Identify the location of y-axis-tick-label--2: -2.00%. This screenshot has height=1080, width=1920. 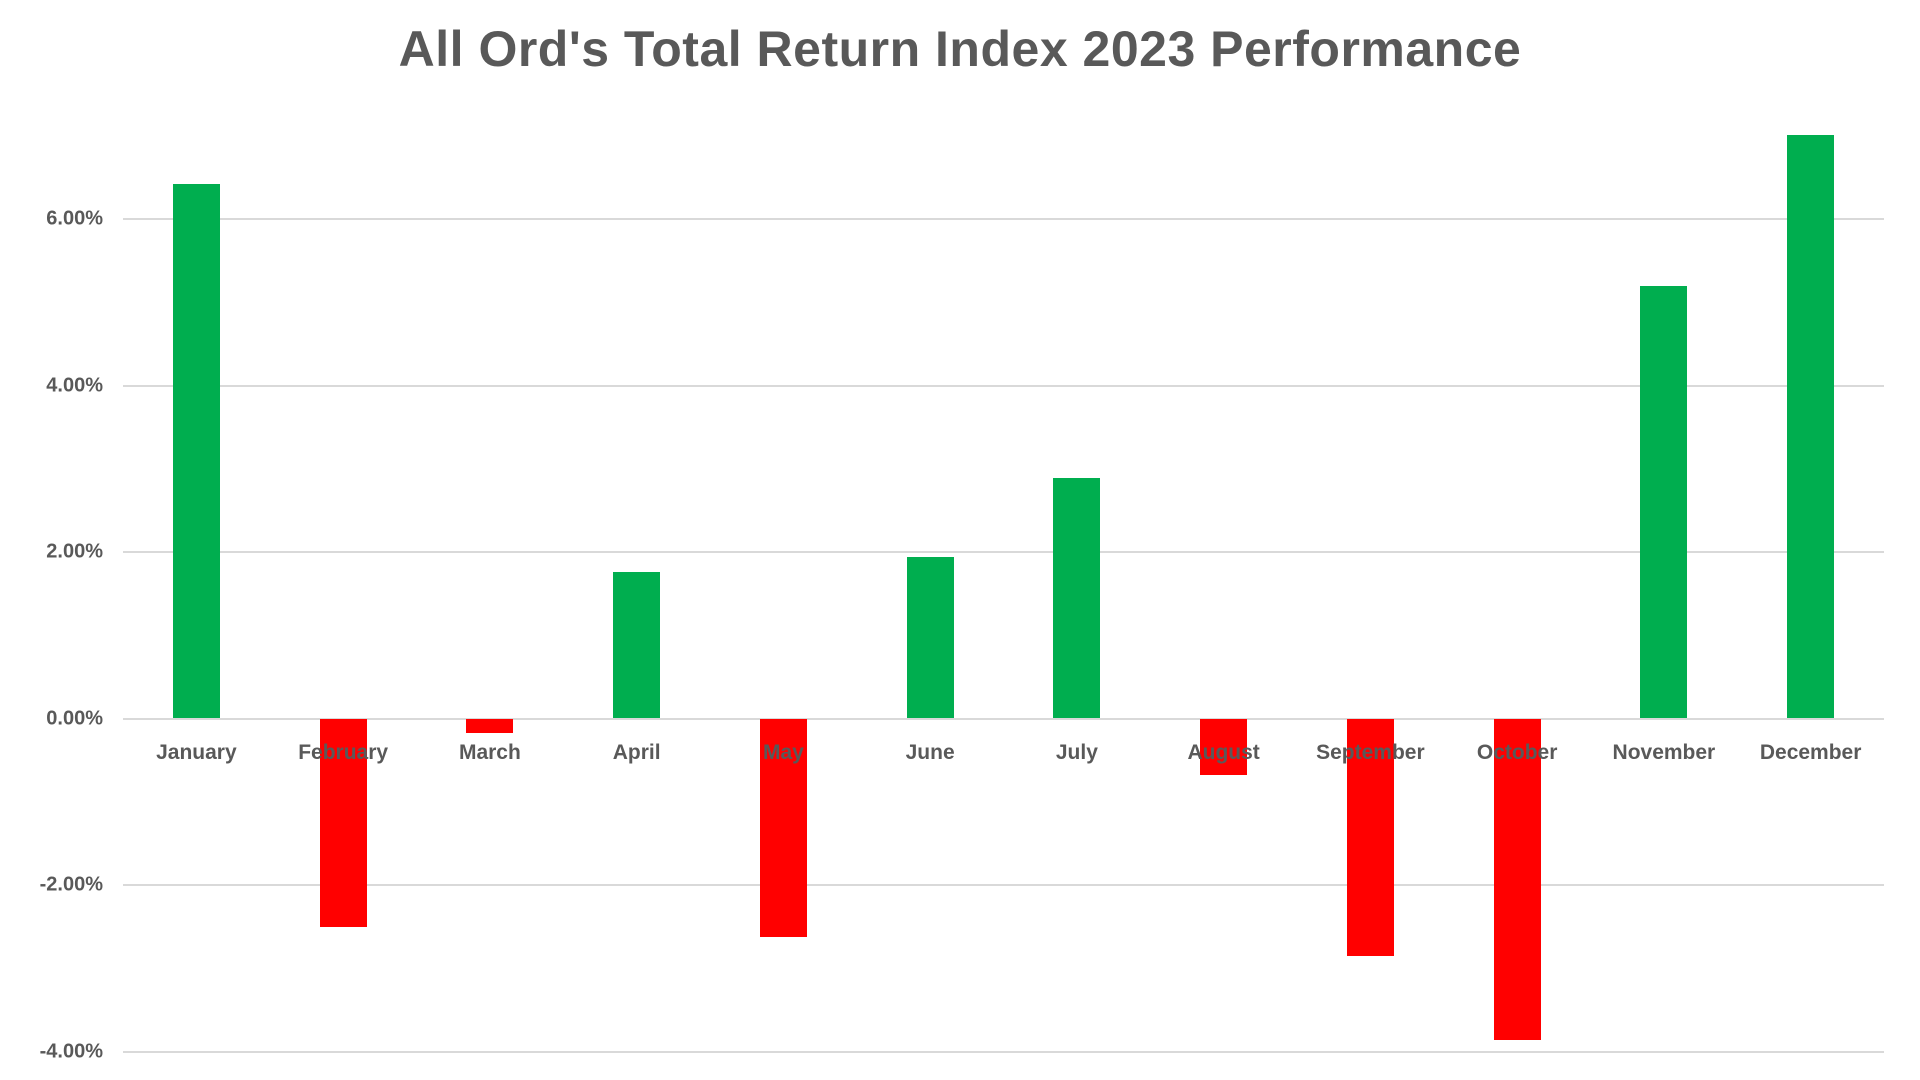
(71, 884).